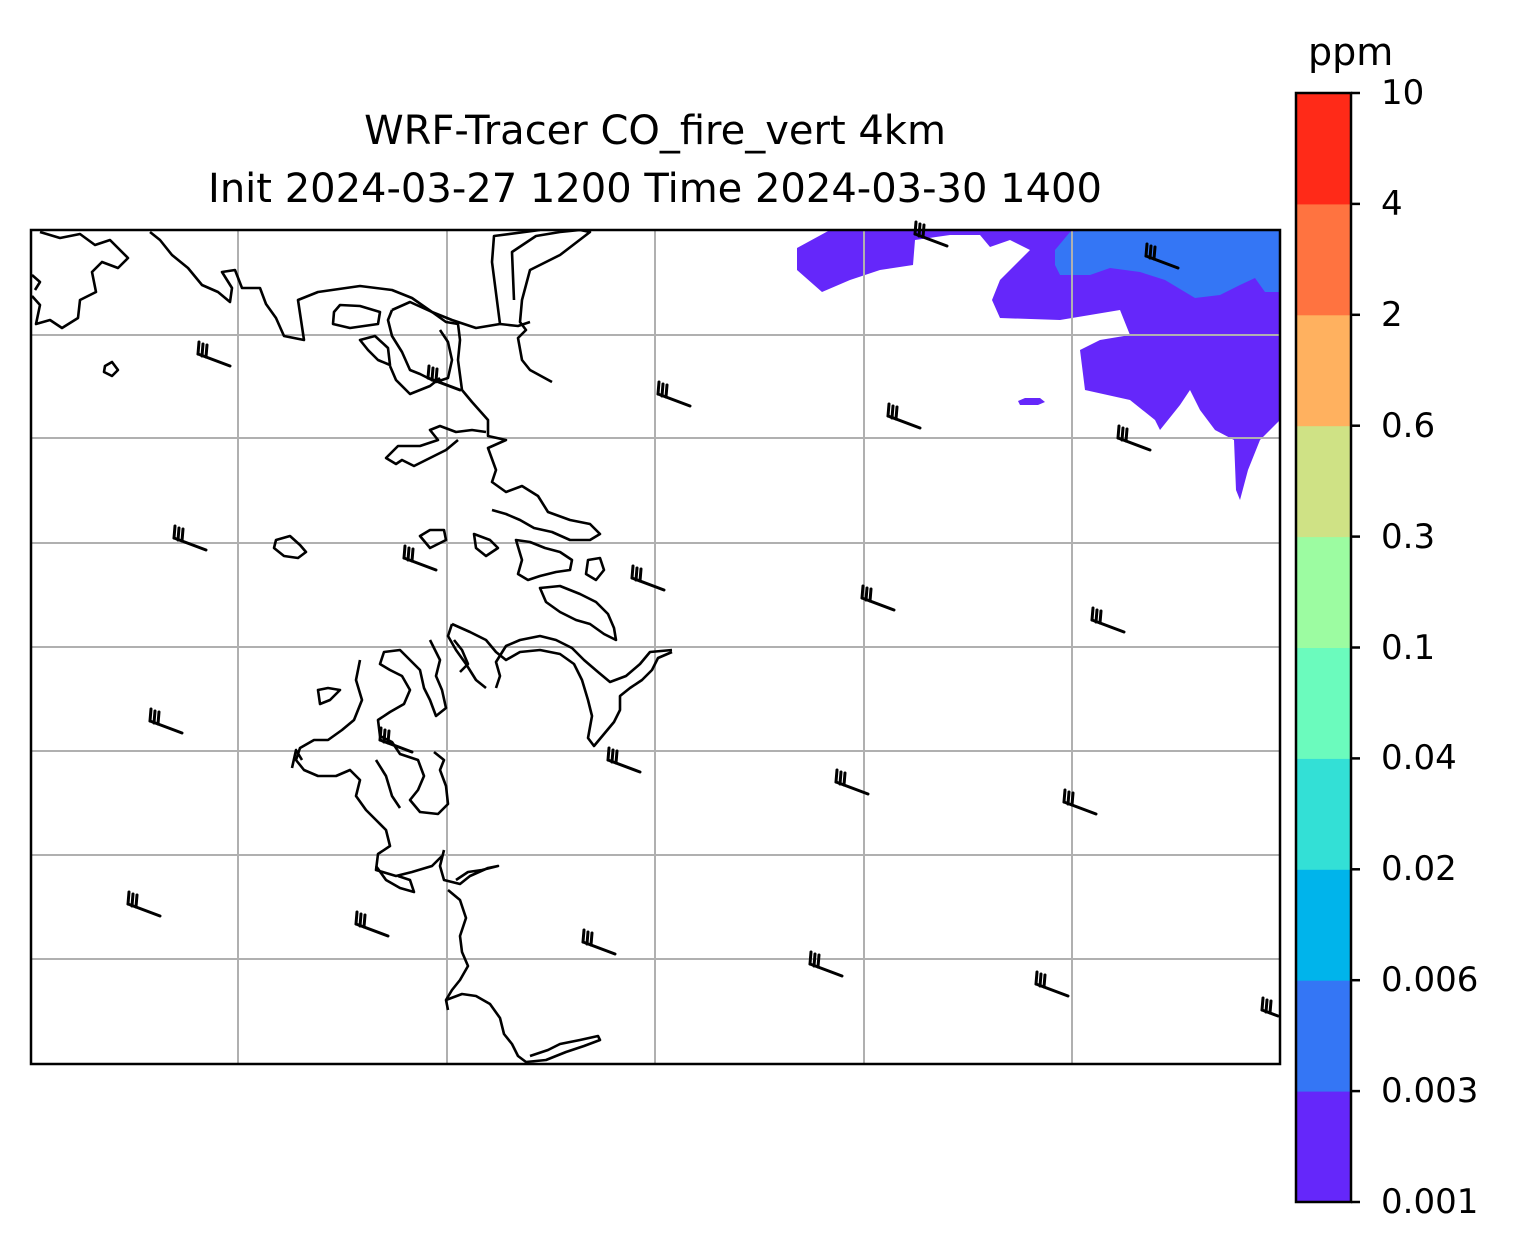 The height and width of the screenshot is (1256, 1528). I want to click on colorbar-tick-label: 10, so click(1403, 93).